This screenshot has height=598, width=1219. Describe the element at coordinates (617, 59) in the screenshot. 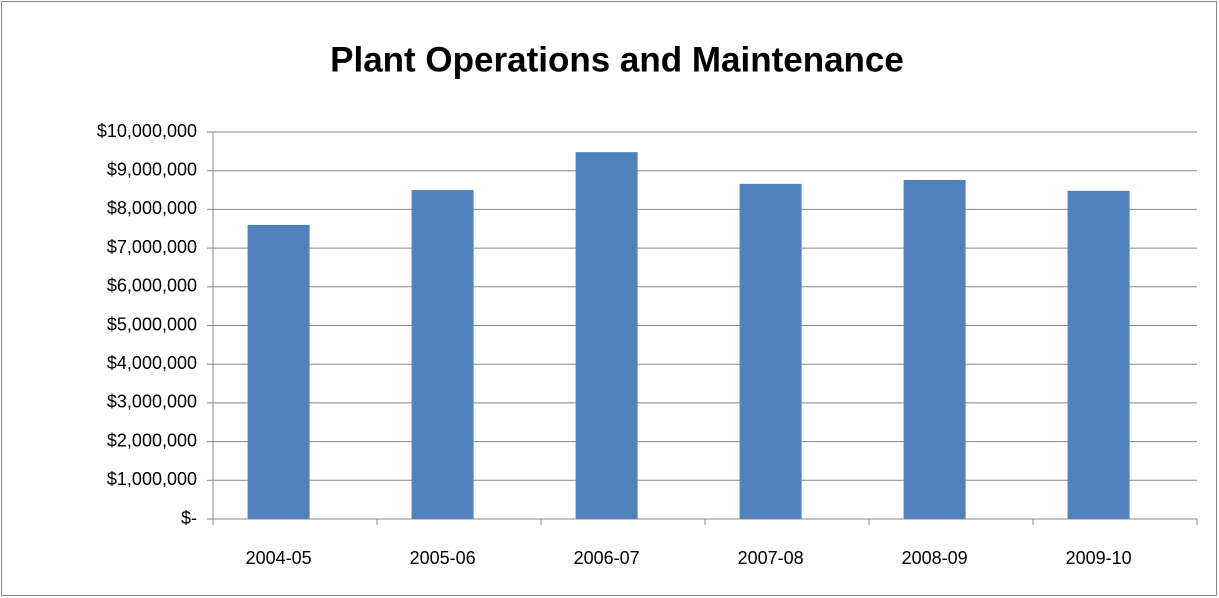

I see `chart-title: Plant Operations and Maintenance` at that location.